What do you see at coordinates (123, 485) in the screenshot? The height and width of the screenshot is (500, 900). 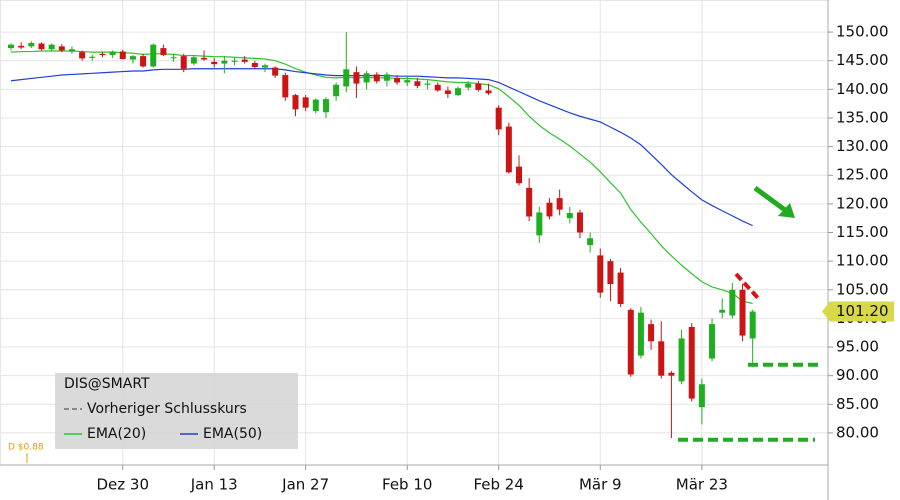 I see `x-tick-label: Dez 30` at bounding box center [123, 485].